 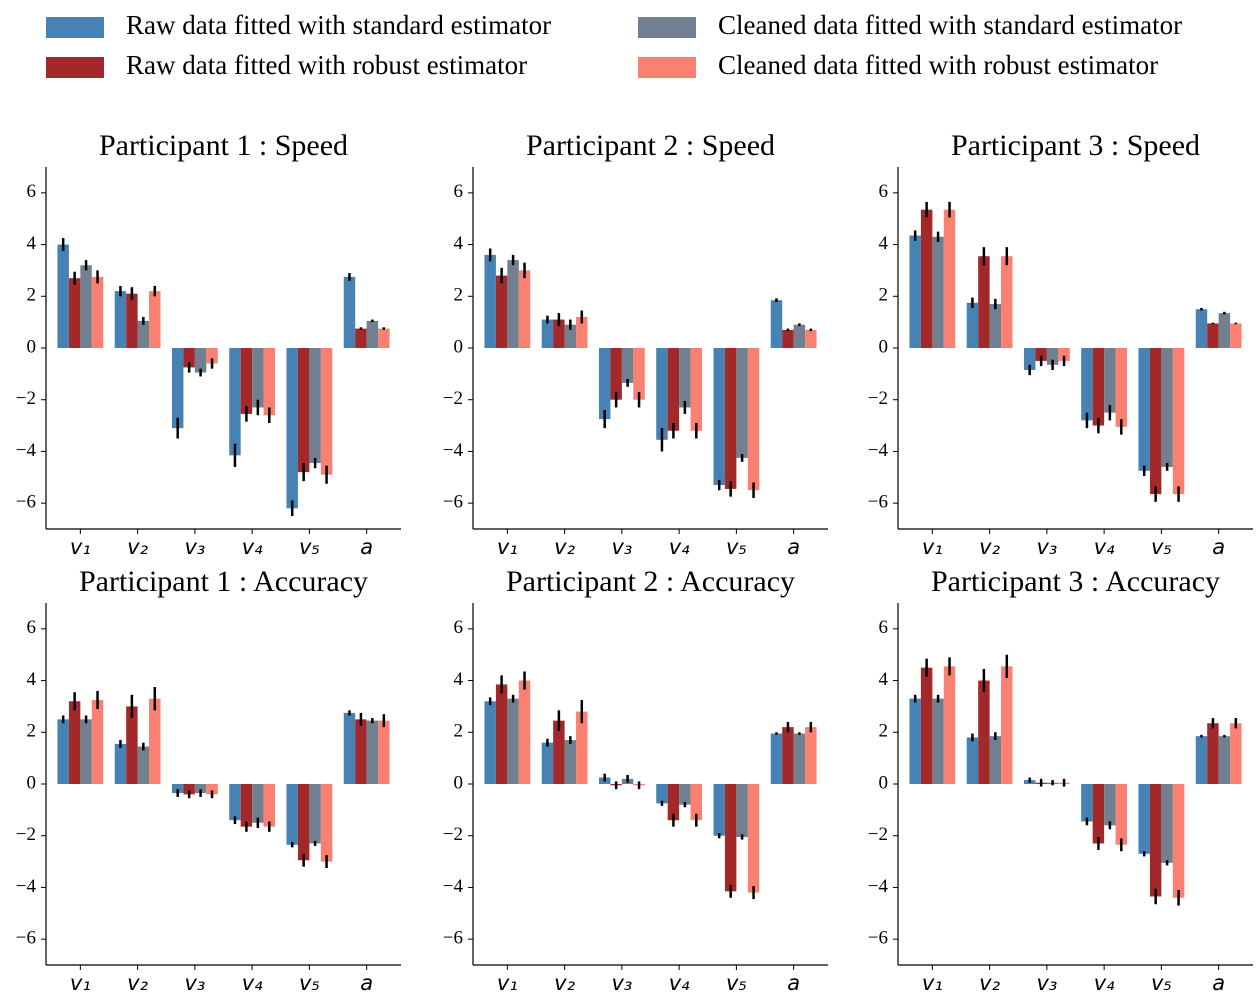 What do you see at coordinates (1075, 581) in the screenshot?
I see `chart-title: Participant 3 : Accuracy` at bounding box center [1075, 581].